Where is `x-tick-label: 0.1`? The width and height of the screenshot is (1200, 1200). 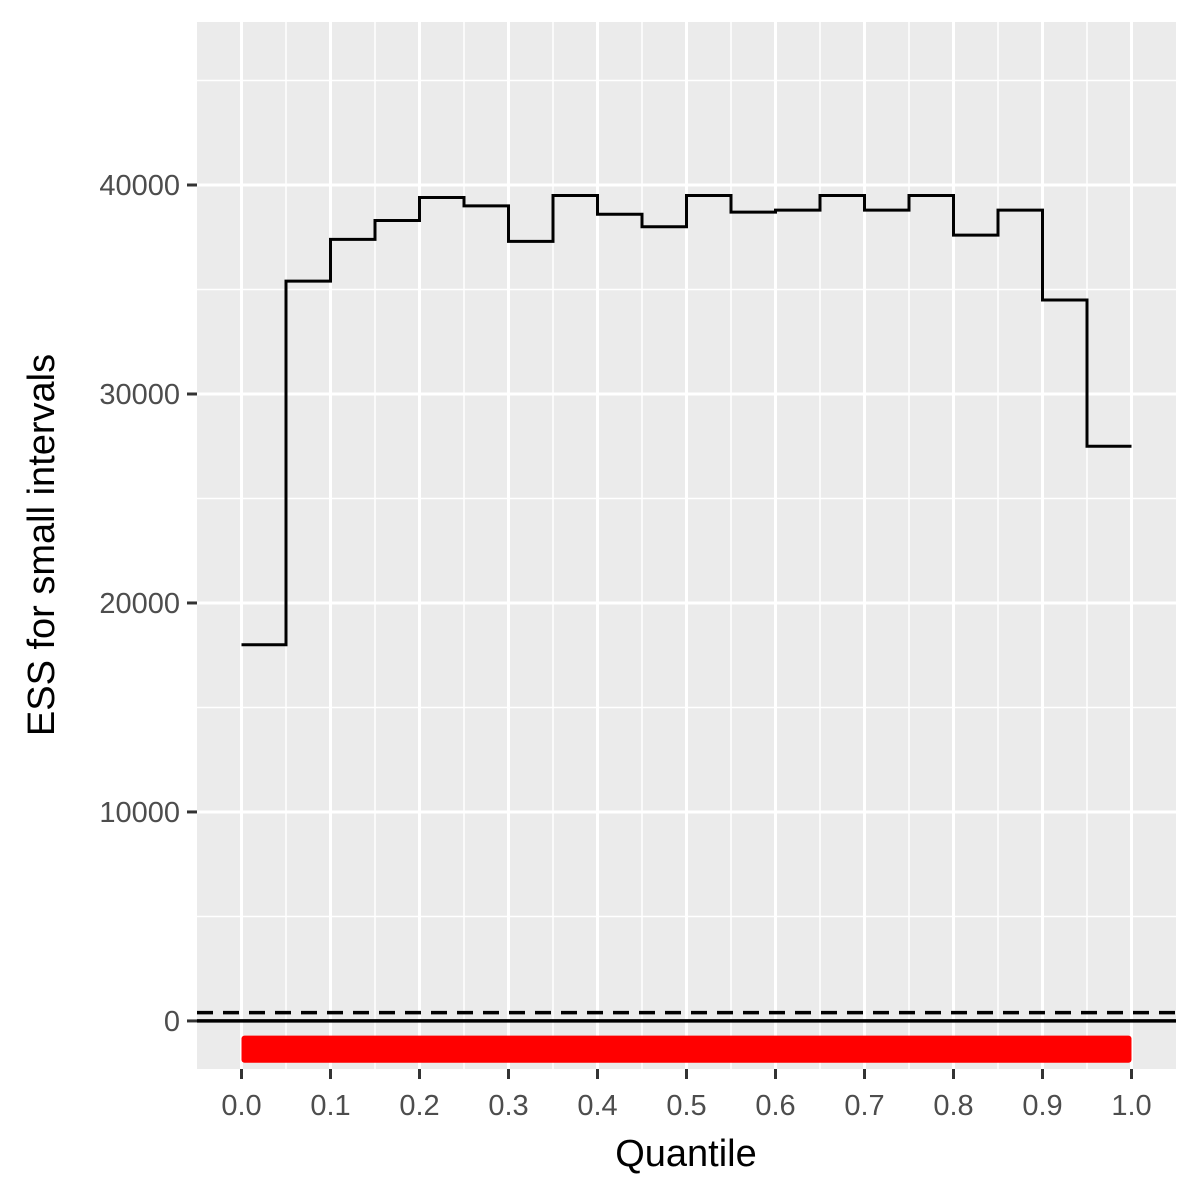 x-tick-label: 0.1 is located at coordinates (330, 1106).